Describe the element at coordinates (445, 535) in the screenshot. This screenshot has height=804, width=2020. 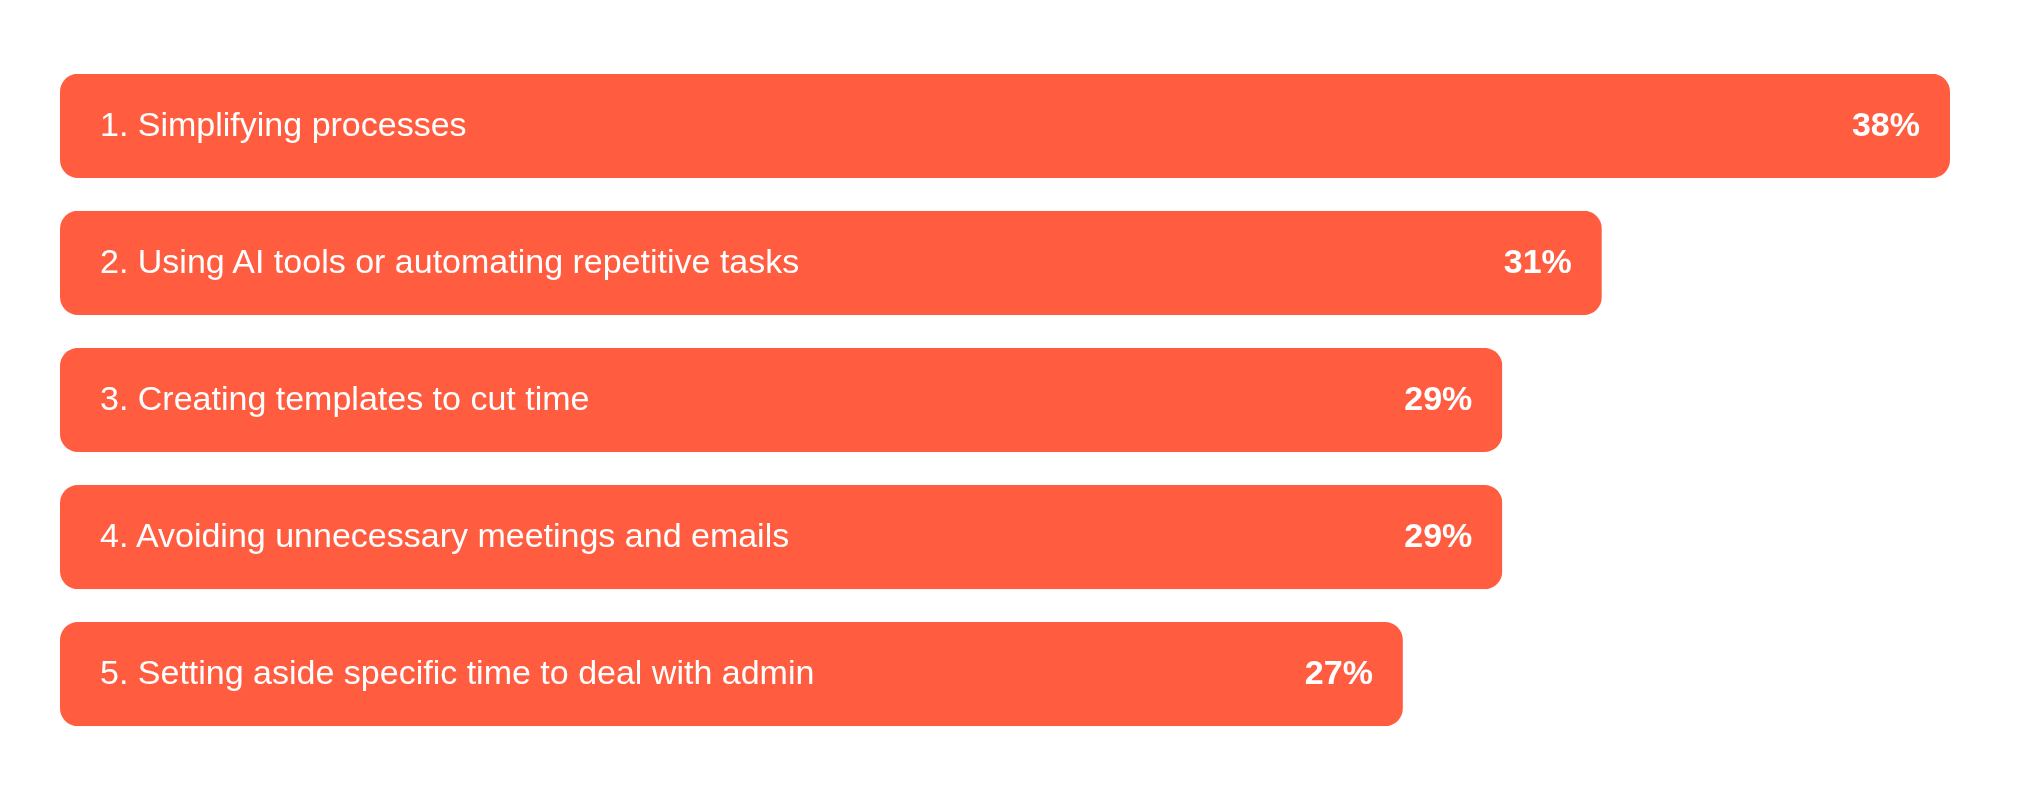
I see `y-tick-label: 4. Avoiding unnecessary meetings and emails` at that location.